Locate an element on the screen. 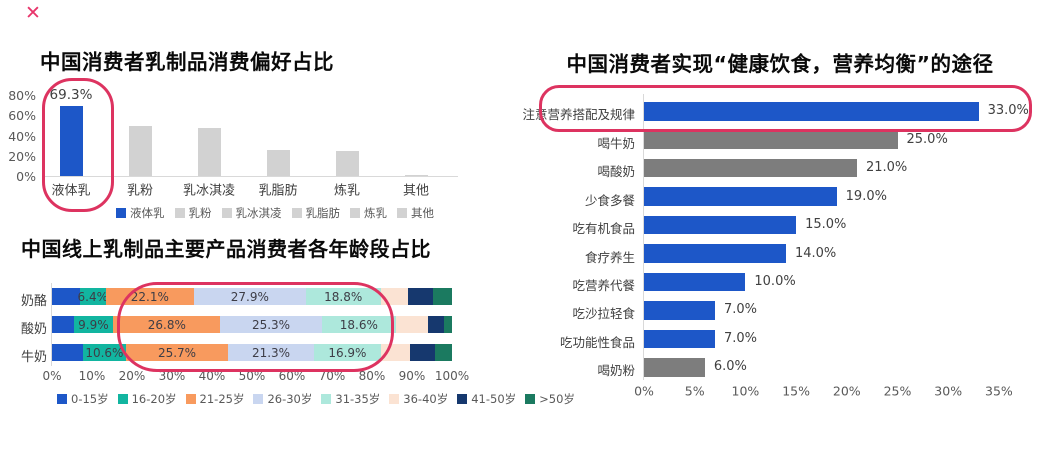 Image resolution: width=1052 pixels, height=452 pixels. segment-label: 26.8% is located at coordinates (166, 324).